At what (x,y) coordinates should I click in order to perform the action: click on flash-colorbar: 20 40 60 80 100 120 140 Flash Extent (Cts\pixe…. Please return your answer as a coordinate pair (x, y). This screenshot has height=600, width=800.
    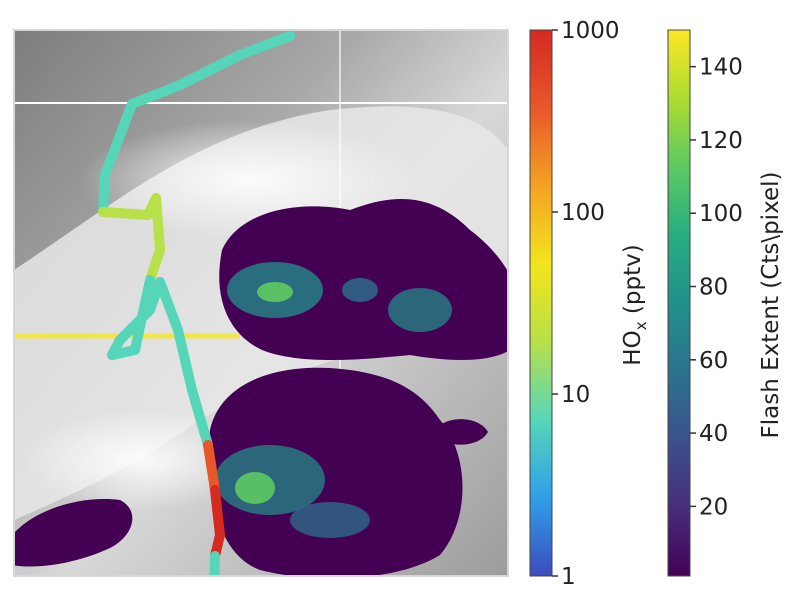
    Looking at the image, I should click on (725, 303).